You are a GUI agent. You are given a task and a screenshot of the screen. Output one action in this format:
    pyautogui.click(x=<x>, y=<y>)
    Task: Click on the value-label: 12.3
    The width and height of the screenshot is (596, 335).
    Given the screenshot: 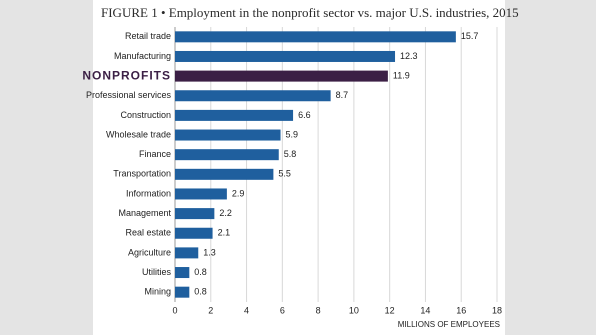 What is the action you would take?
    pyautogui.click(x=409, y=56)
    